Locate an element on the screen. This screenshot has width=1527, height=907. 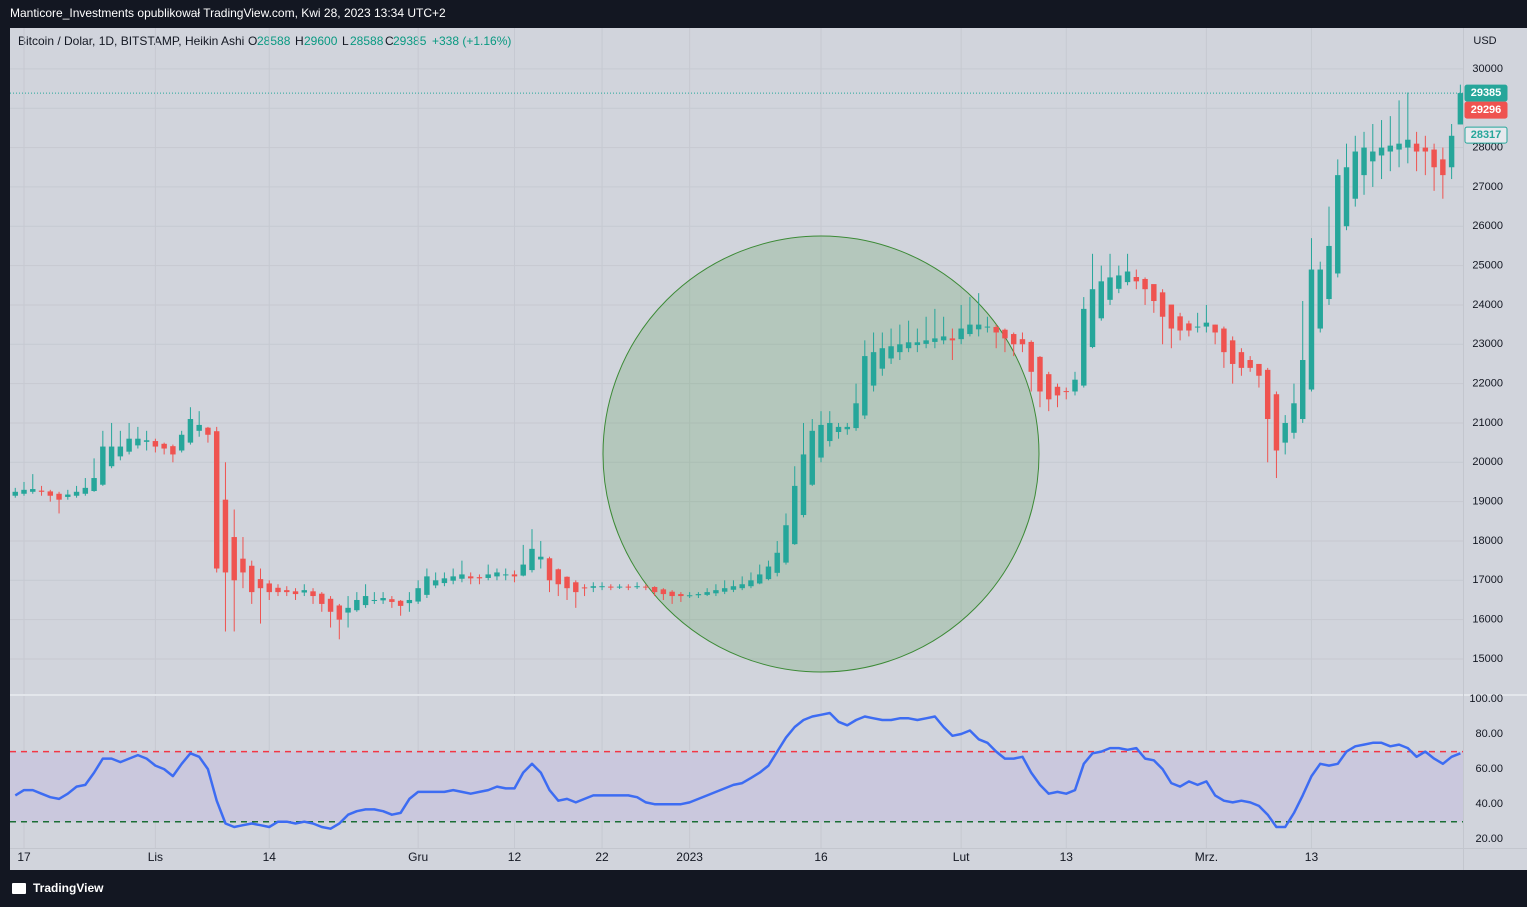
y-tick-label: 23000 is located at coordinates (1487, 344).